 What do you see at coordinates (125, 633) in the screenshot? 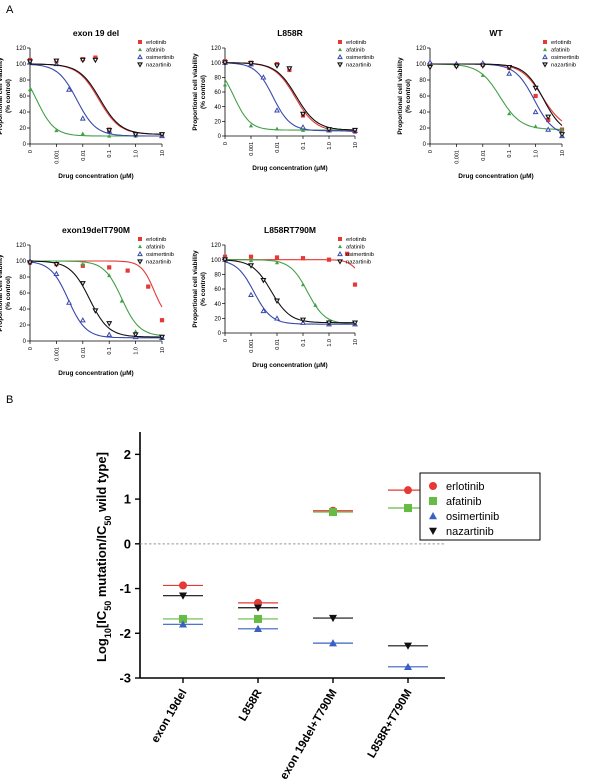
I see `y-tick-label: -2` at bounding box center [125, 633].